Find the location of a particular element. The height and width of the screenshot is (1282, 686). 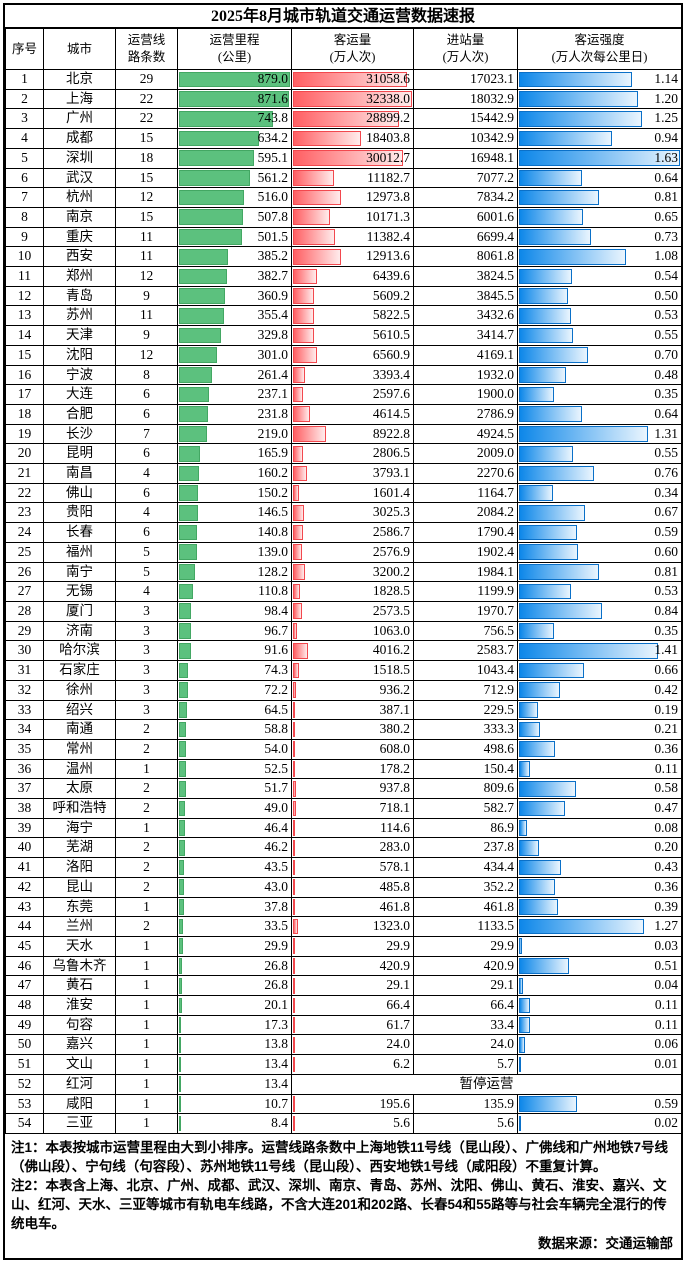

cell-lines: 15 is located at coordinates (146, 217).